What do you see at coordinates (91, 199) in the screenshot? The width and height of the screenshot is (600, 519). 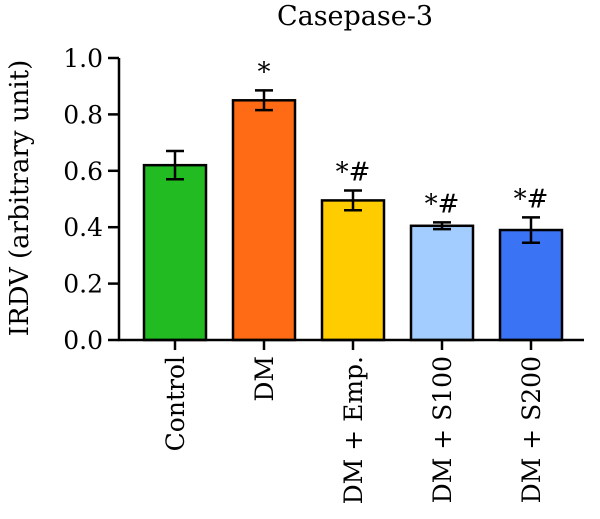 I see `y-axis: 0.0 0.2 0.4 0.6 0.8 1.0` at bounding box center [91, 199].